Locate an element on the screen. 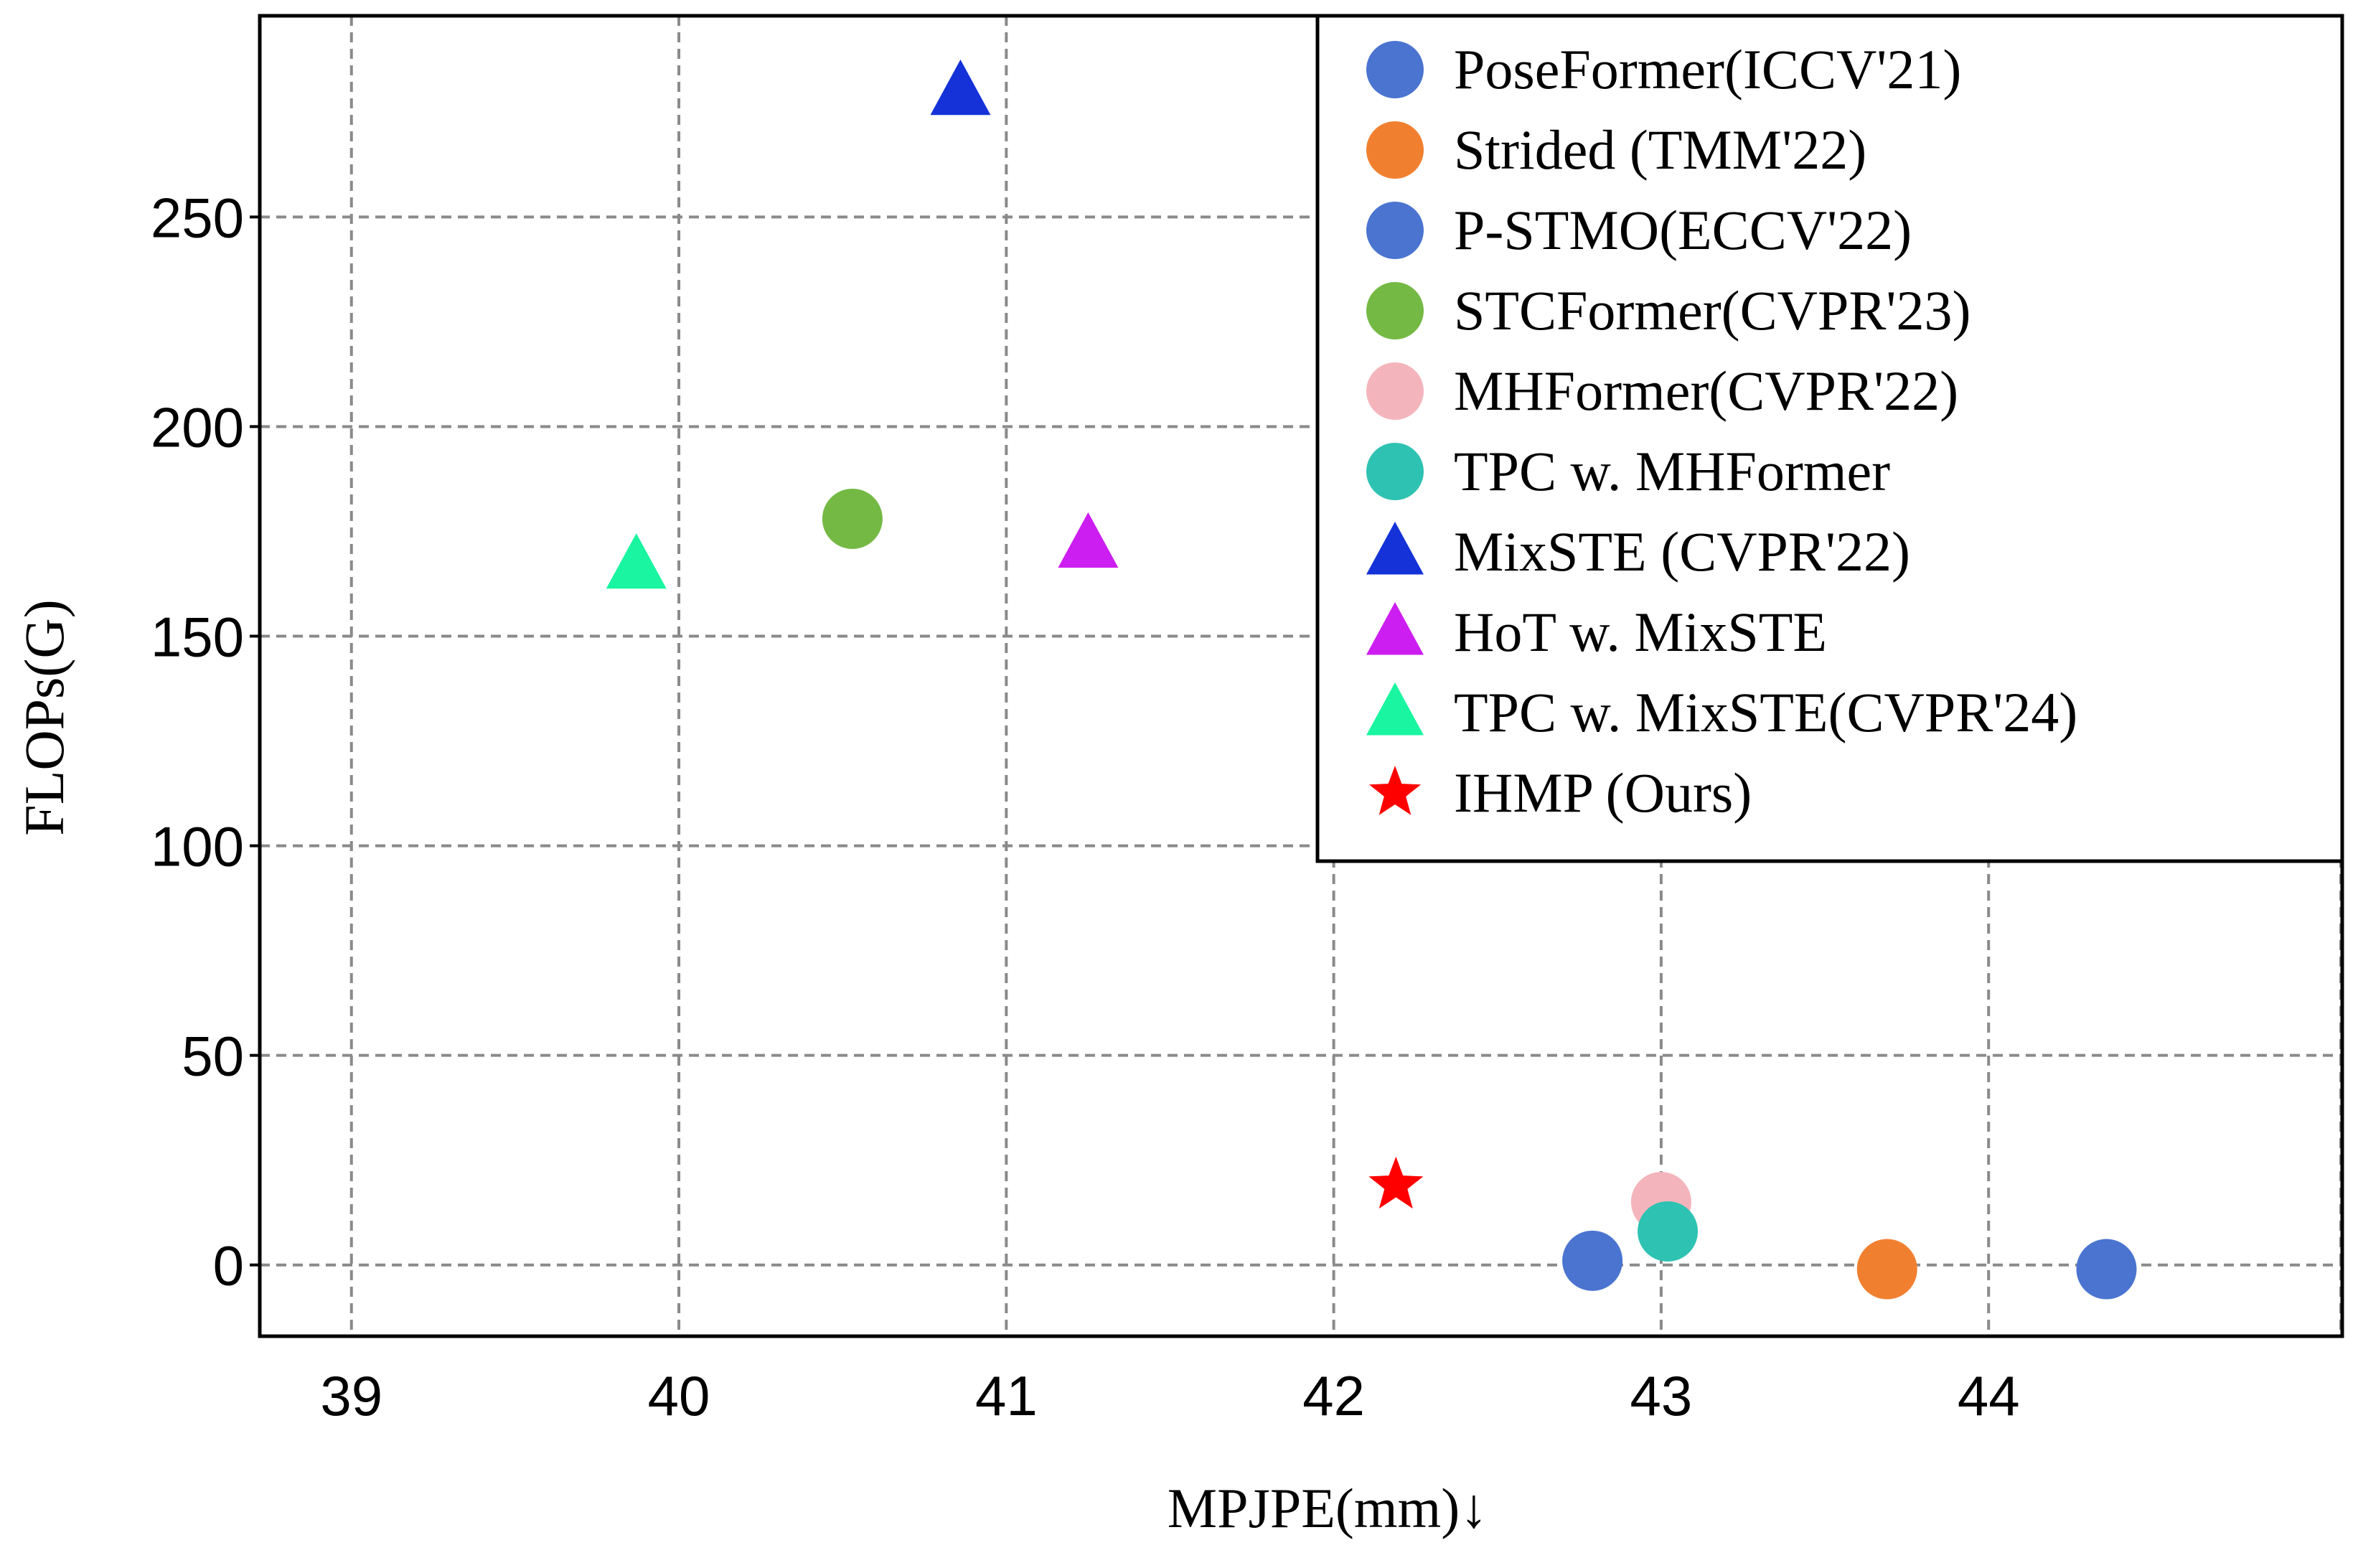 This screenshot has width=2358, height=1568. legend-label: TPC w. MHFormer is located at coordinates (1672, 471).